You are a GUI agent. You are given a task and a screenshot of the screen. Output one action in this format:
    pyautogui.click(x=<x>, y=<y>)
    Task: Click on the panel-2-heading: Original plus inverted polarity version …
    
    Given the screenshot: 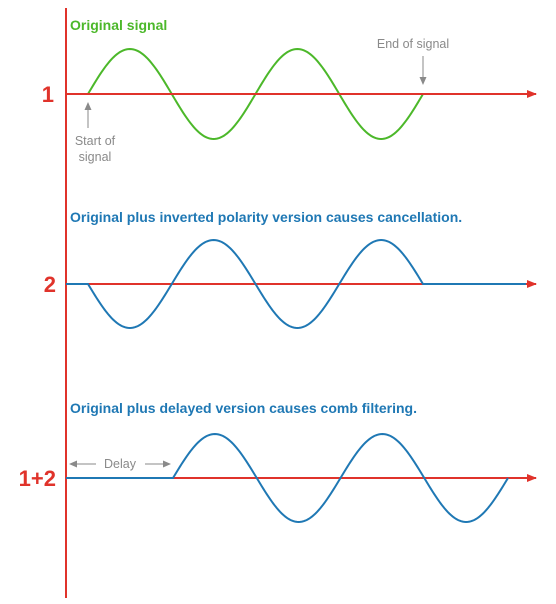 What is the action you would take?
    pyautogui.click(x=266, y=217)
    